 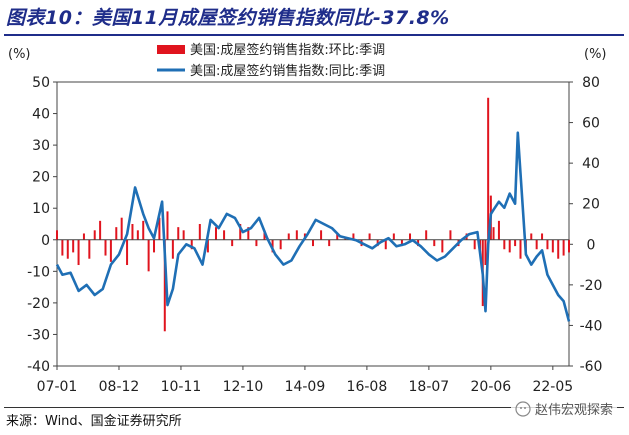 What do you see at coordinates (287, 50) in the screenshot?
I see `legend-label-bar: 美国:成屋签约销售指数:环比:季调` at bounding box center [287, 50].